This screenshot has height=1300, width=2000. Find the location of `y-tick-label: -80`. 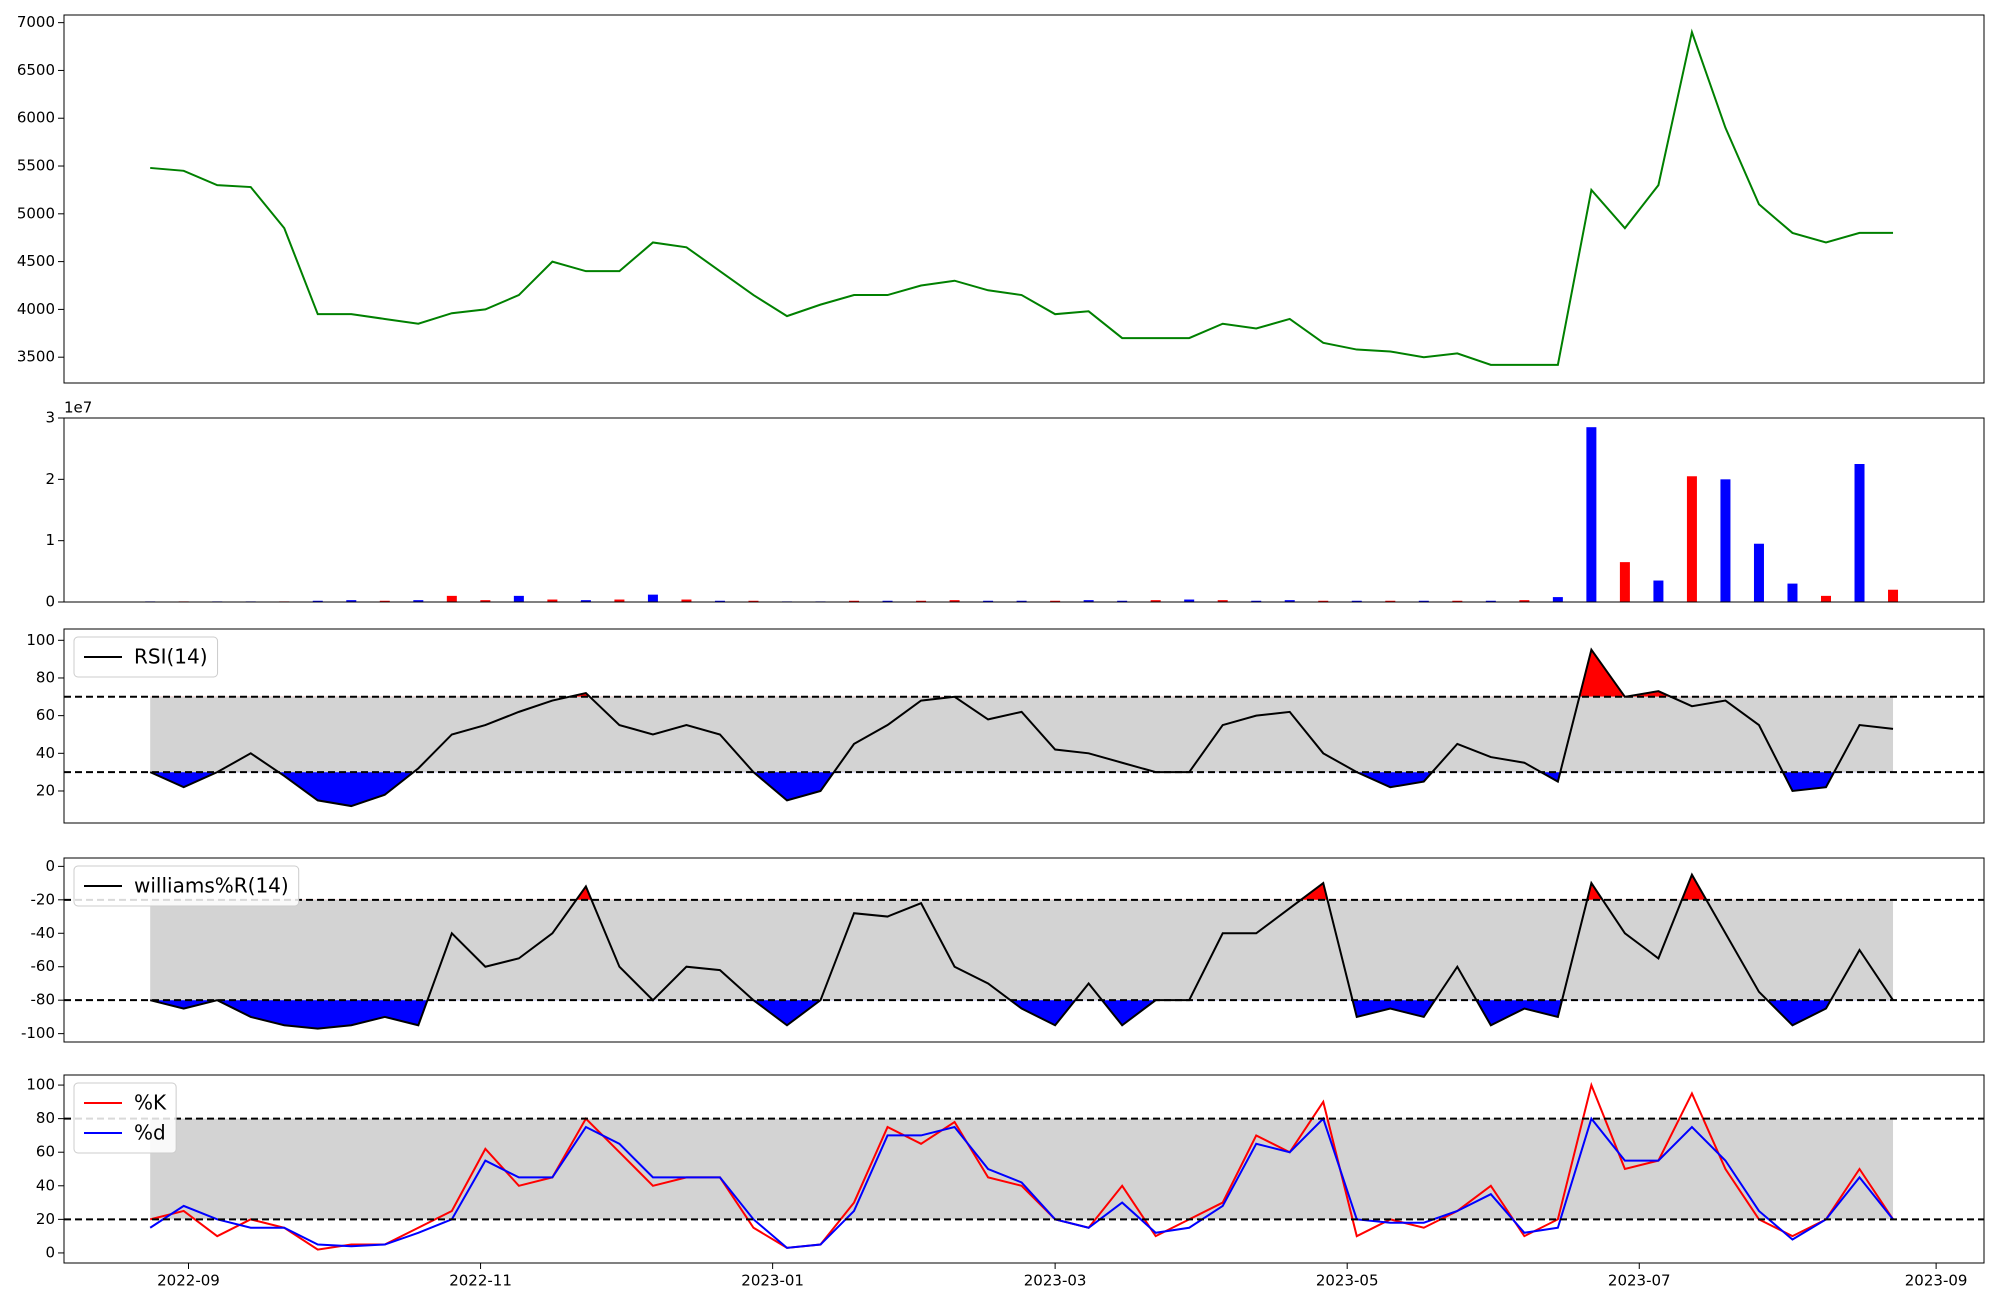

y-tick-label: -80 is located at coordinates (43, 1000).